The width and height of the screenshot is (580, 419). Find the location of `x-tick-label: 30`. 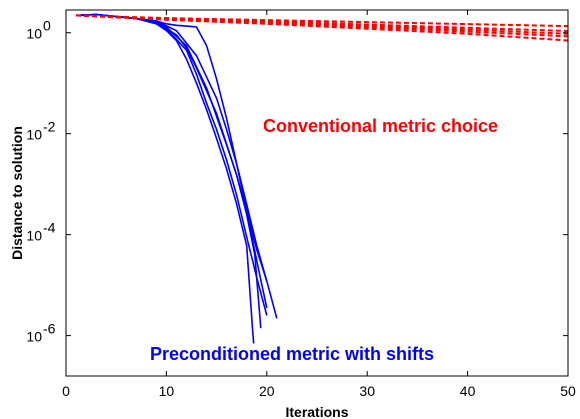

x-tick-label: 30 is located at coordinates (367, 391).